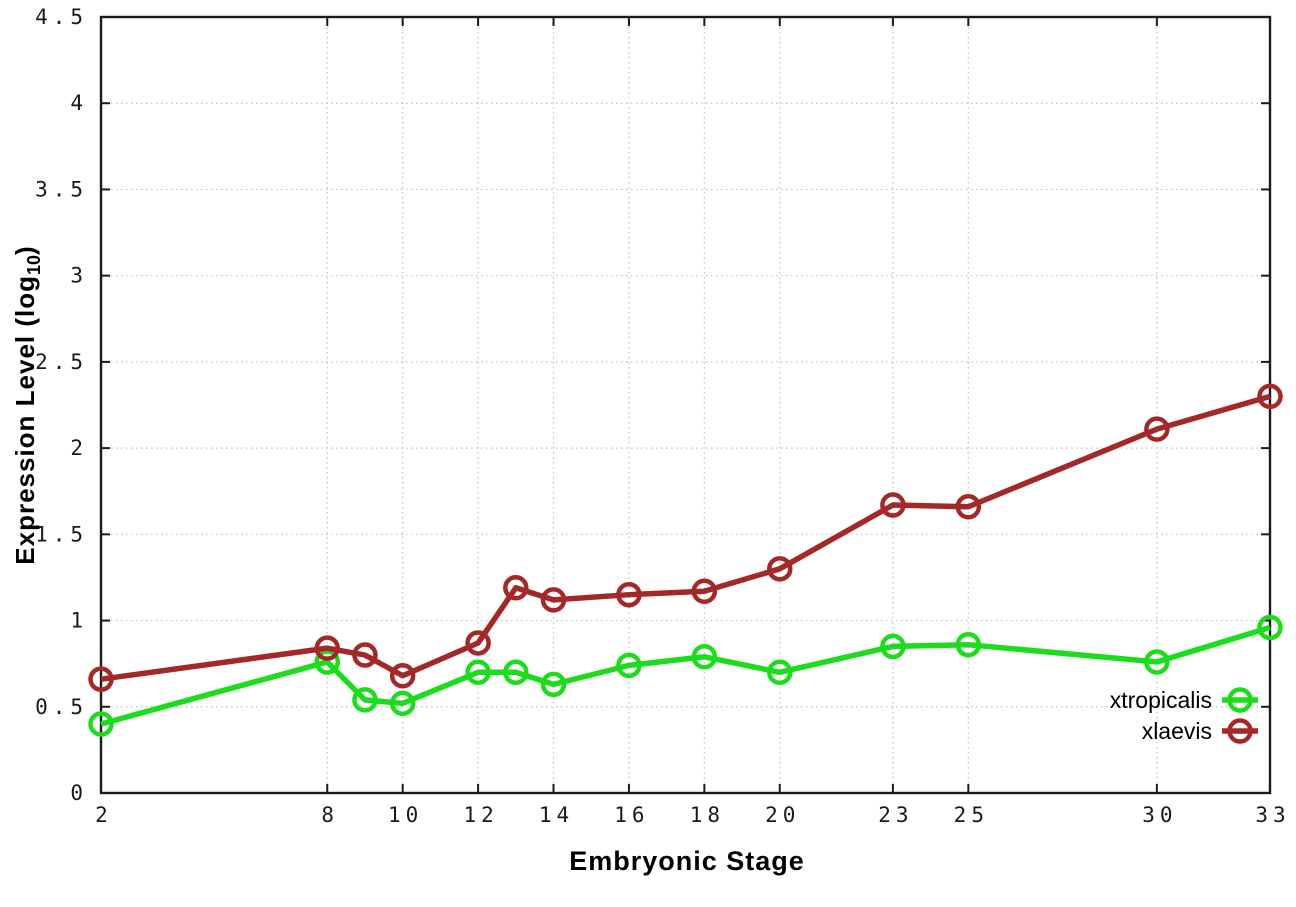 The width and height of the screenshot is (1296, 907). Describe the element at coordinates (1184, 715) in the screenshot. I see `legend: xtropicalis xlaevis` at that location.